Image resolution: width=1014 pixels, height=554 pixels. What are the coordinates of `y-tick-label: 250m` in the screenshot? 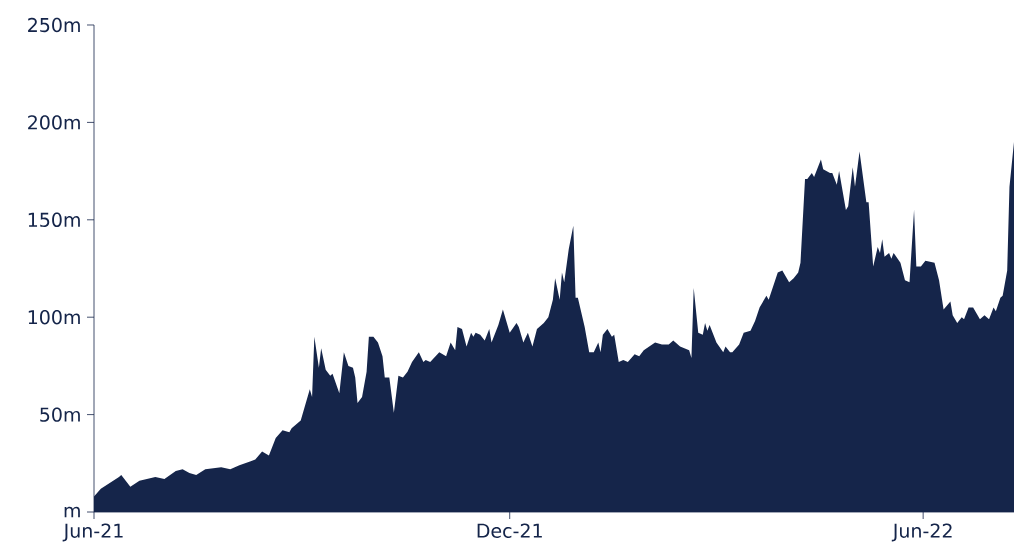 It's located at (54, 25).